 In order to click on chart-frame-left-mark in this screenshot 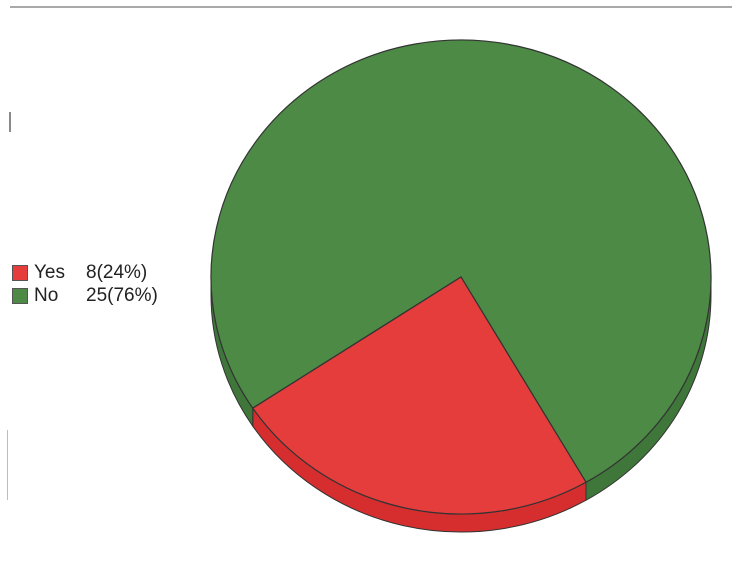, I will do `click(10, 122)`.